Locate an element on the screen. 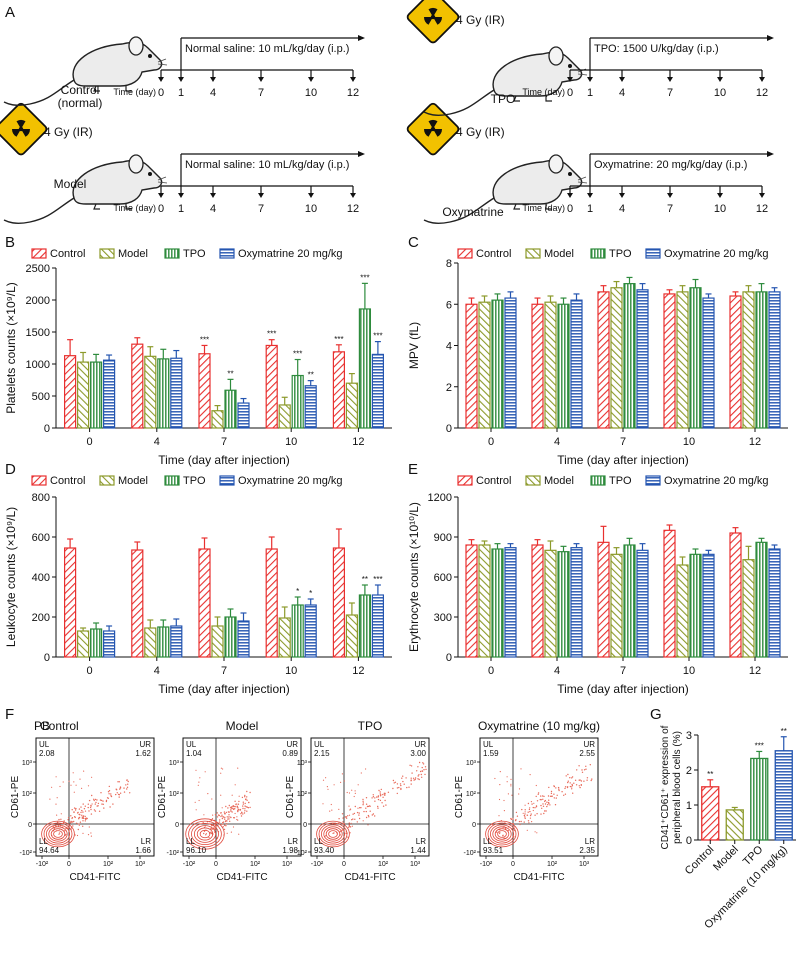 The width and height of the screenshot is (800, 961). x-axis-label: Time (day after injection) is located at coordinates (623, 460).